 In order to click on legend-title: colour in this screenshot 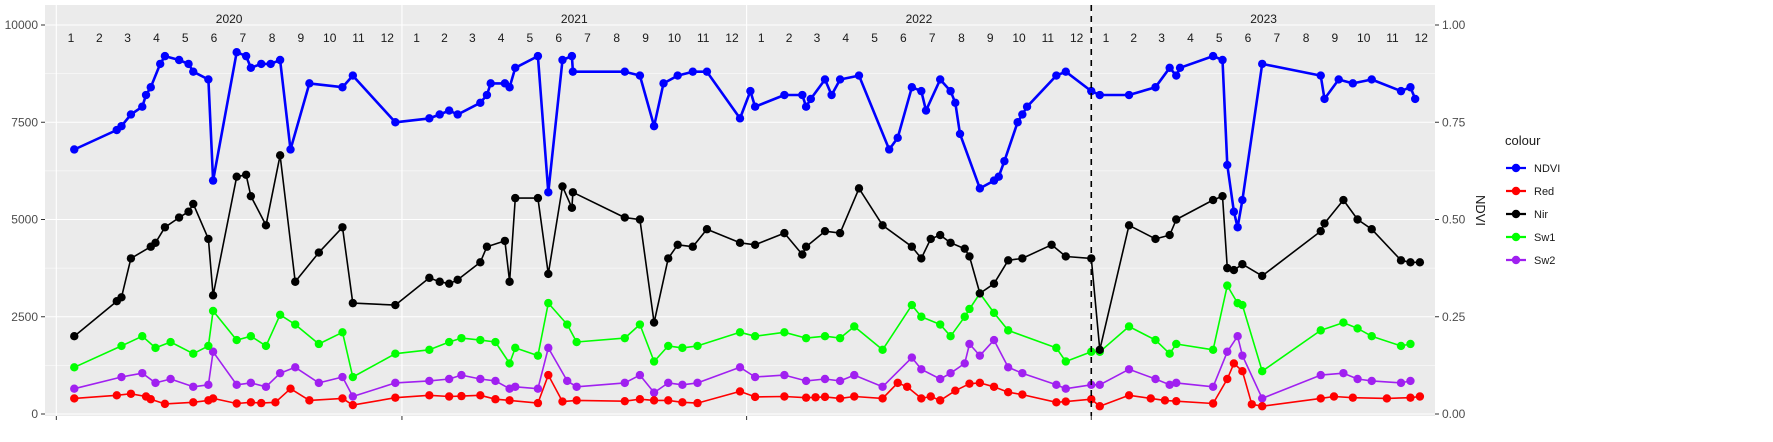, I will do `click(1523, 140)`.